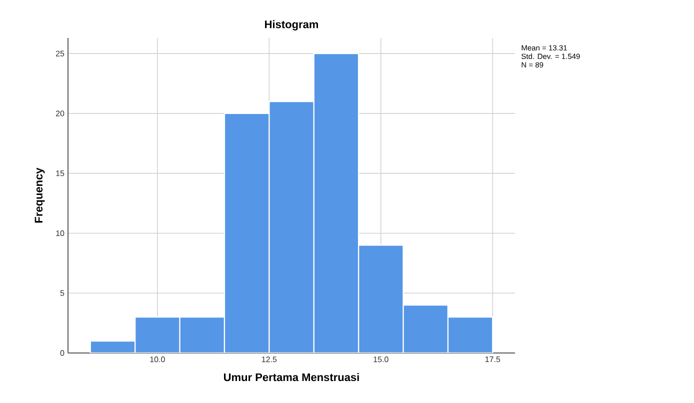 This screenshot has height=403, width=694. What do you see at coordinates (62, 353) in the screenshot?
I see `y-tick-label: 0` at bounding box center [62, 353].